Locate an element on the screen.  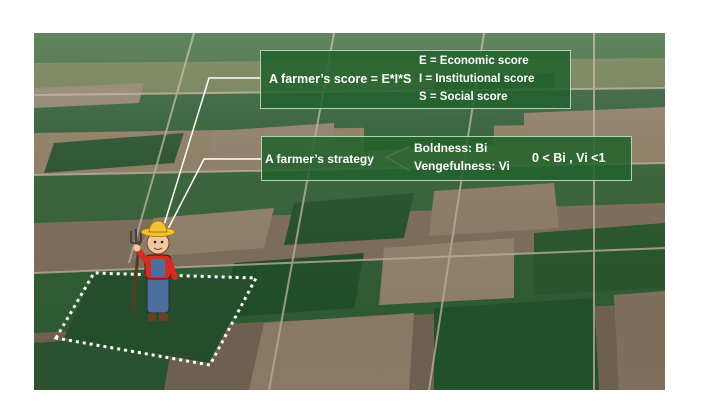
strategy-label: A farmer’s strategy is located at coordinates (319, 159).